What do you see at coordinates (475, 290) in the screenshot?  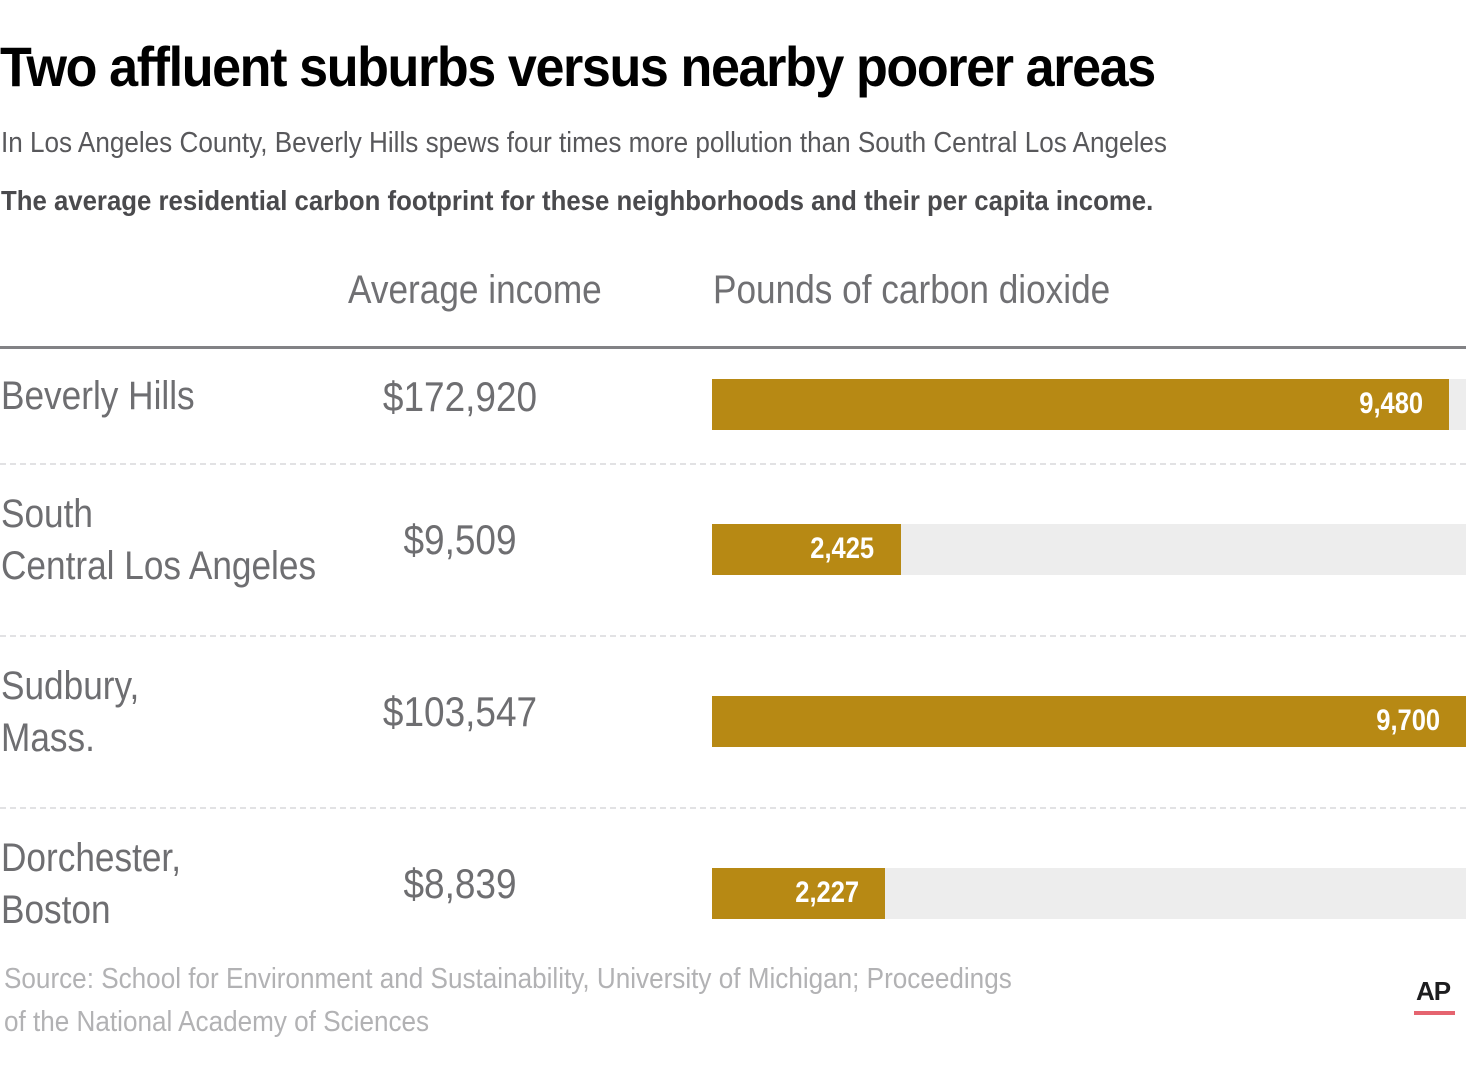 I see `column-header-income: Average income` at bounding box center [475, 290].